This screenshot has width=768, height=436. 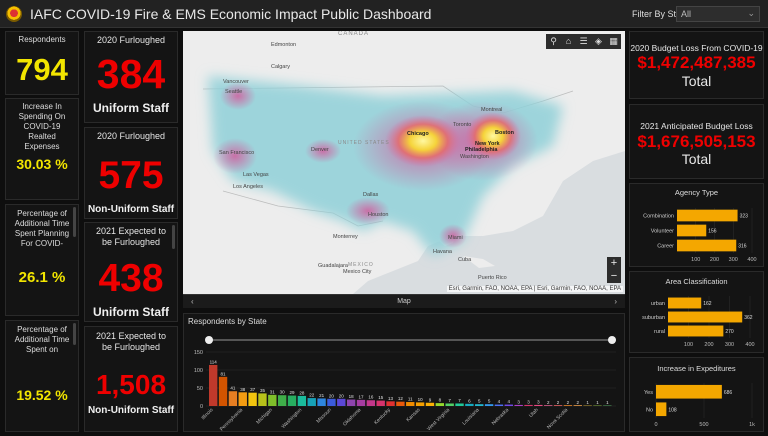 What do you see at coordinates (597, 402) in the screenshot?
I see `bar-value-label: 1` at bounding box center [597, 402].